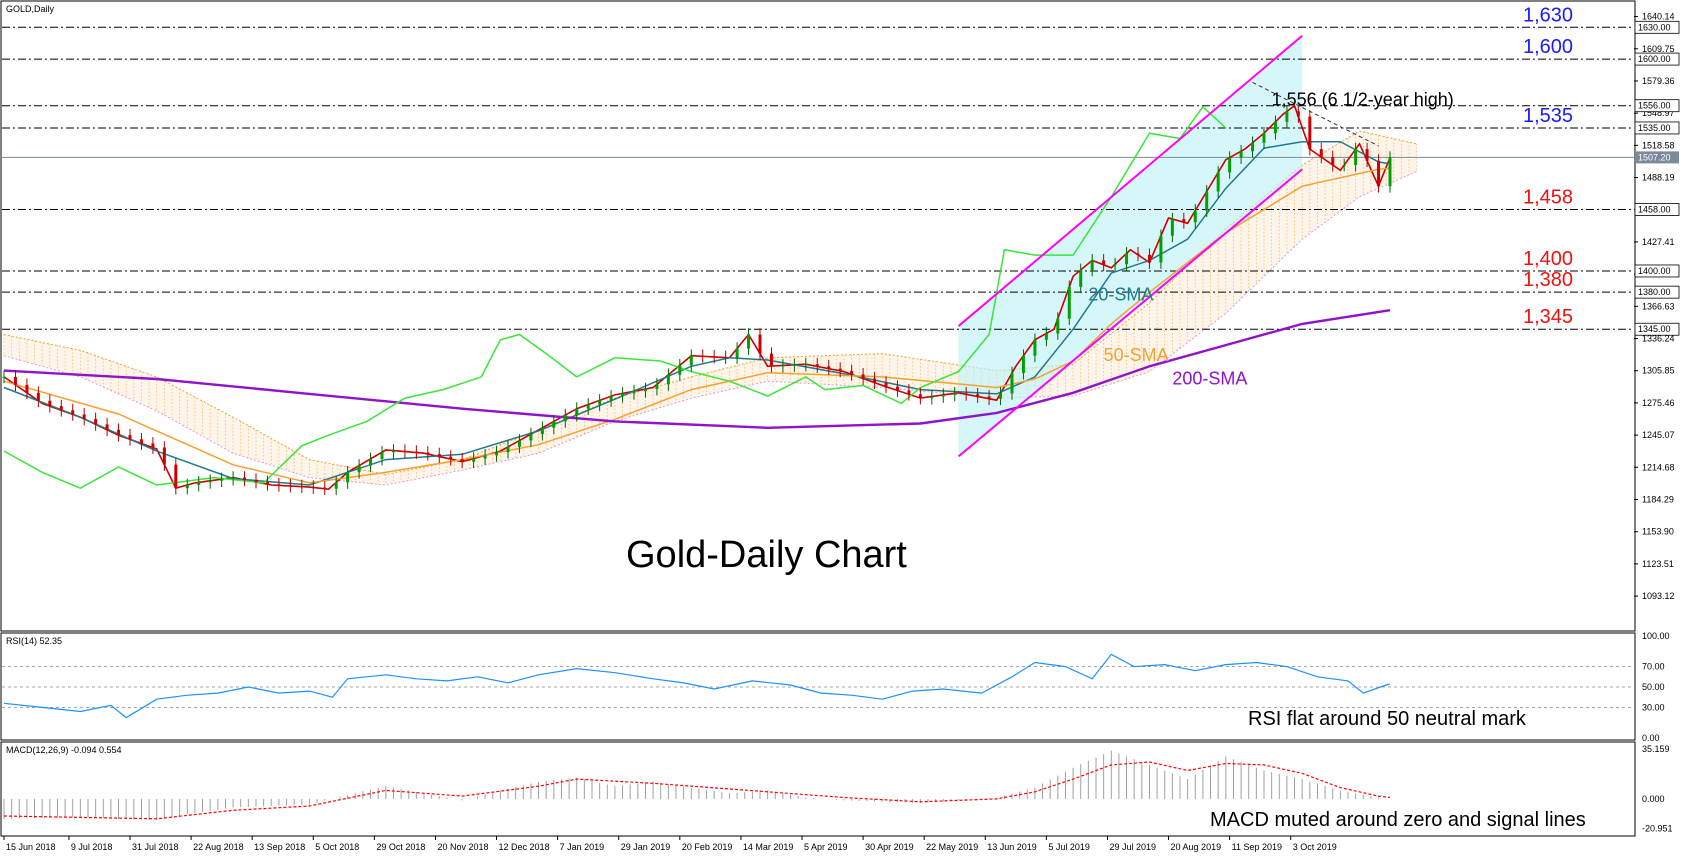 The image size is (1684, 860). I want to click on rsi-panel, so click(818, 686).